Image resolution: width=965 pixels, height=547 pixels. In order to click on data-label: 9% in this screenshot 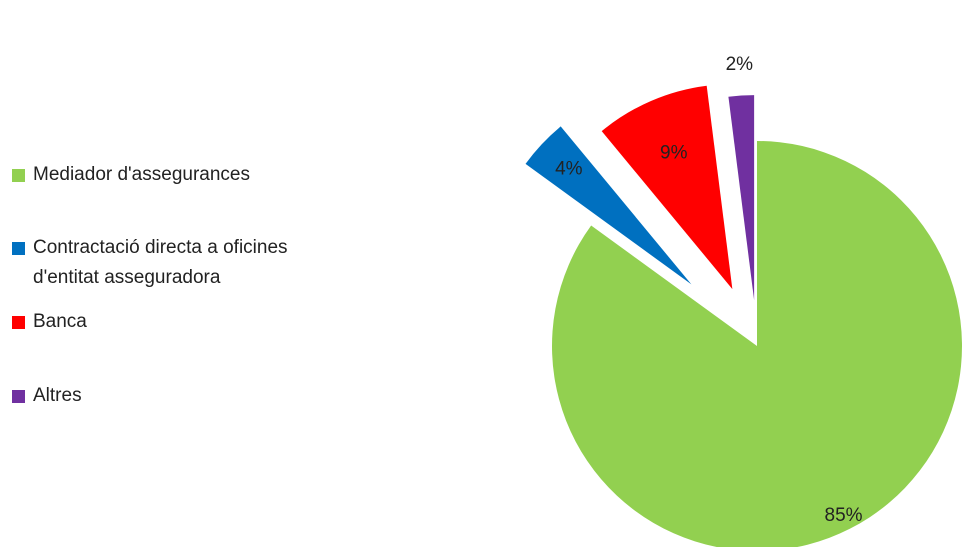, I will do `click(674, 153)`.